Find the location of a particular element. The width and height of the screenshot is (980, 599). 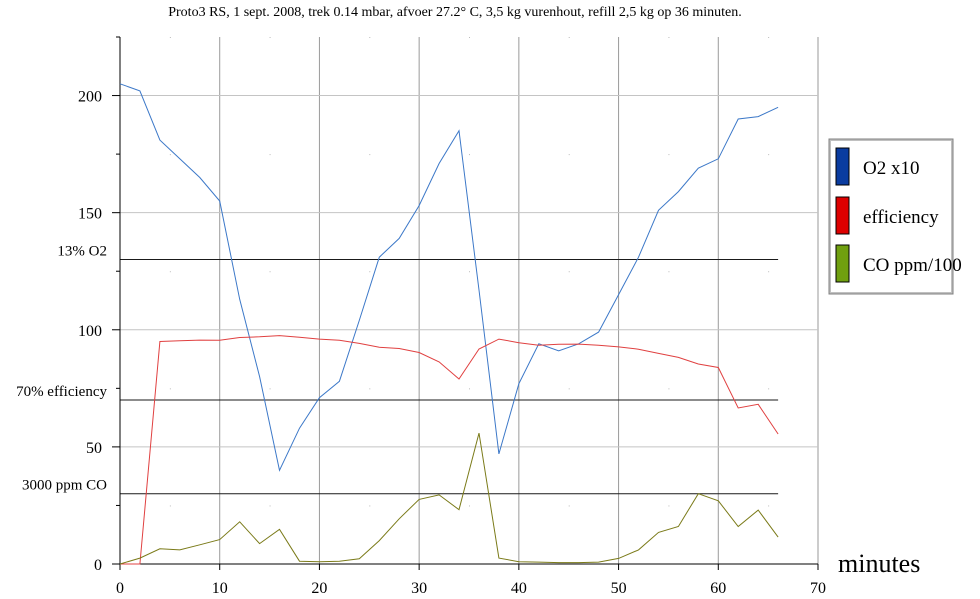

y-tick-label: 0 is located at coordinates (98, 565).